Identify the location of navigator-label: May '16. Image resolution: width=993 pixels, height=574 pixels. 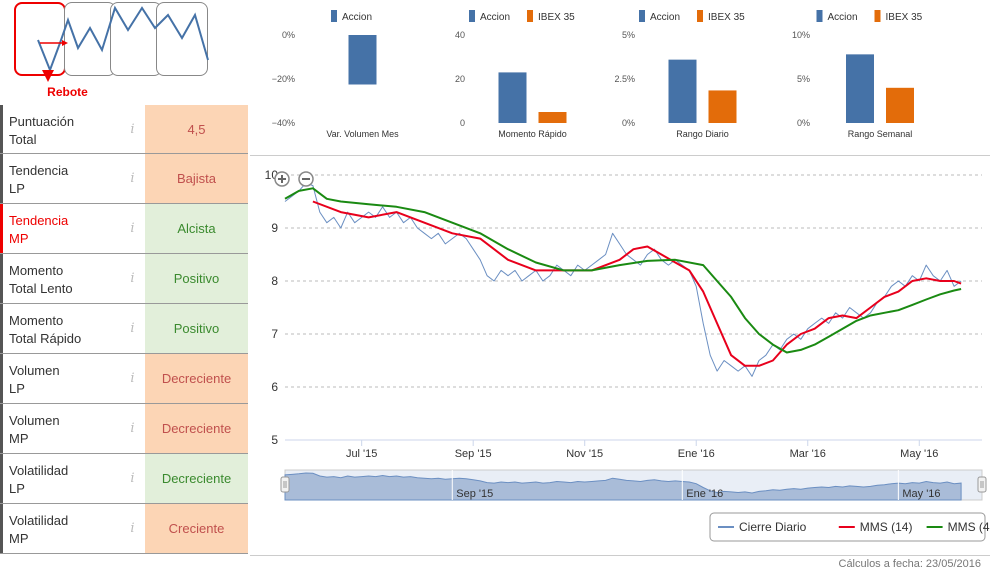
(921, 494).